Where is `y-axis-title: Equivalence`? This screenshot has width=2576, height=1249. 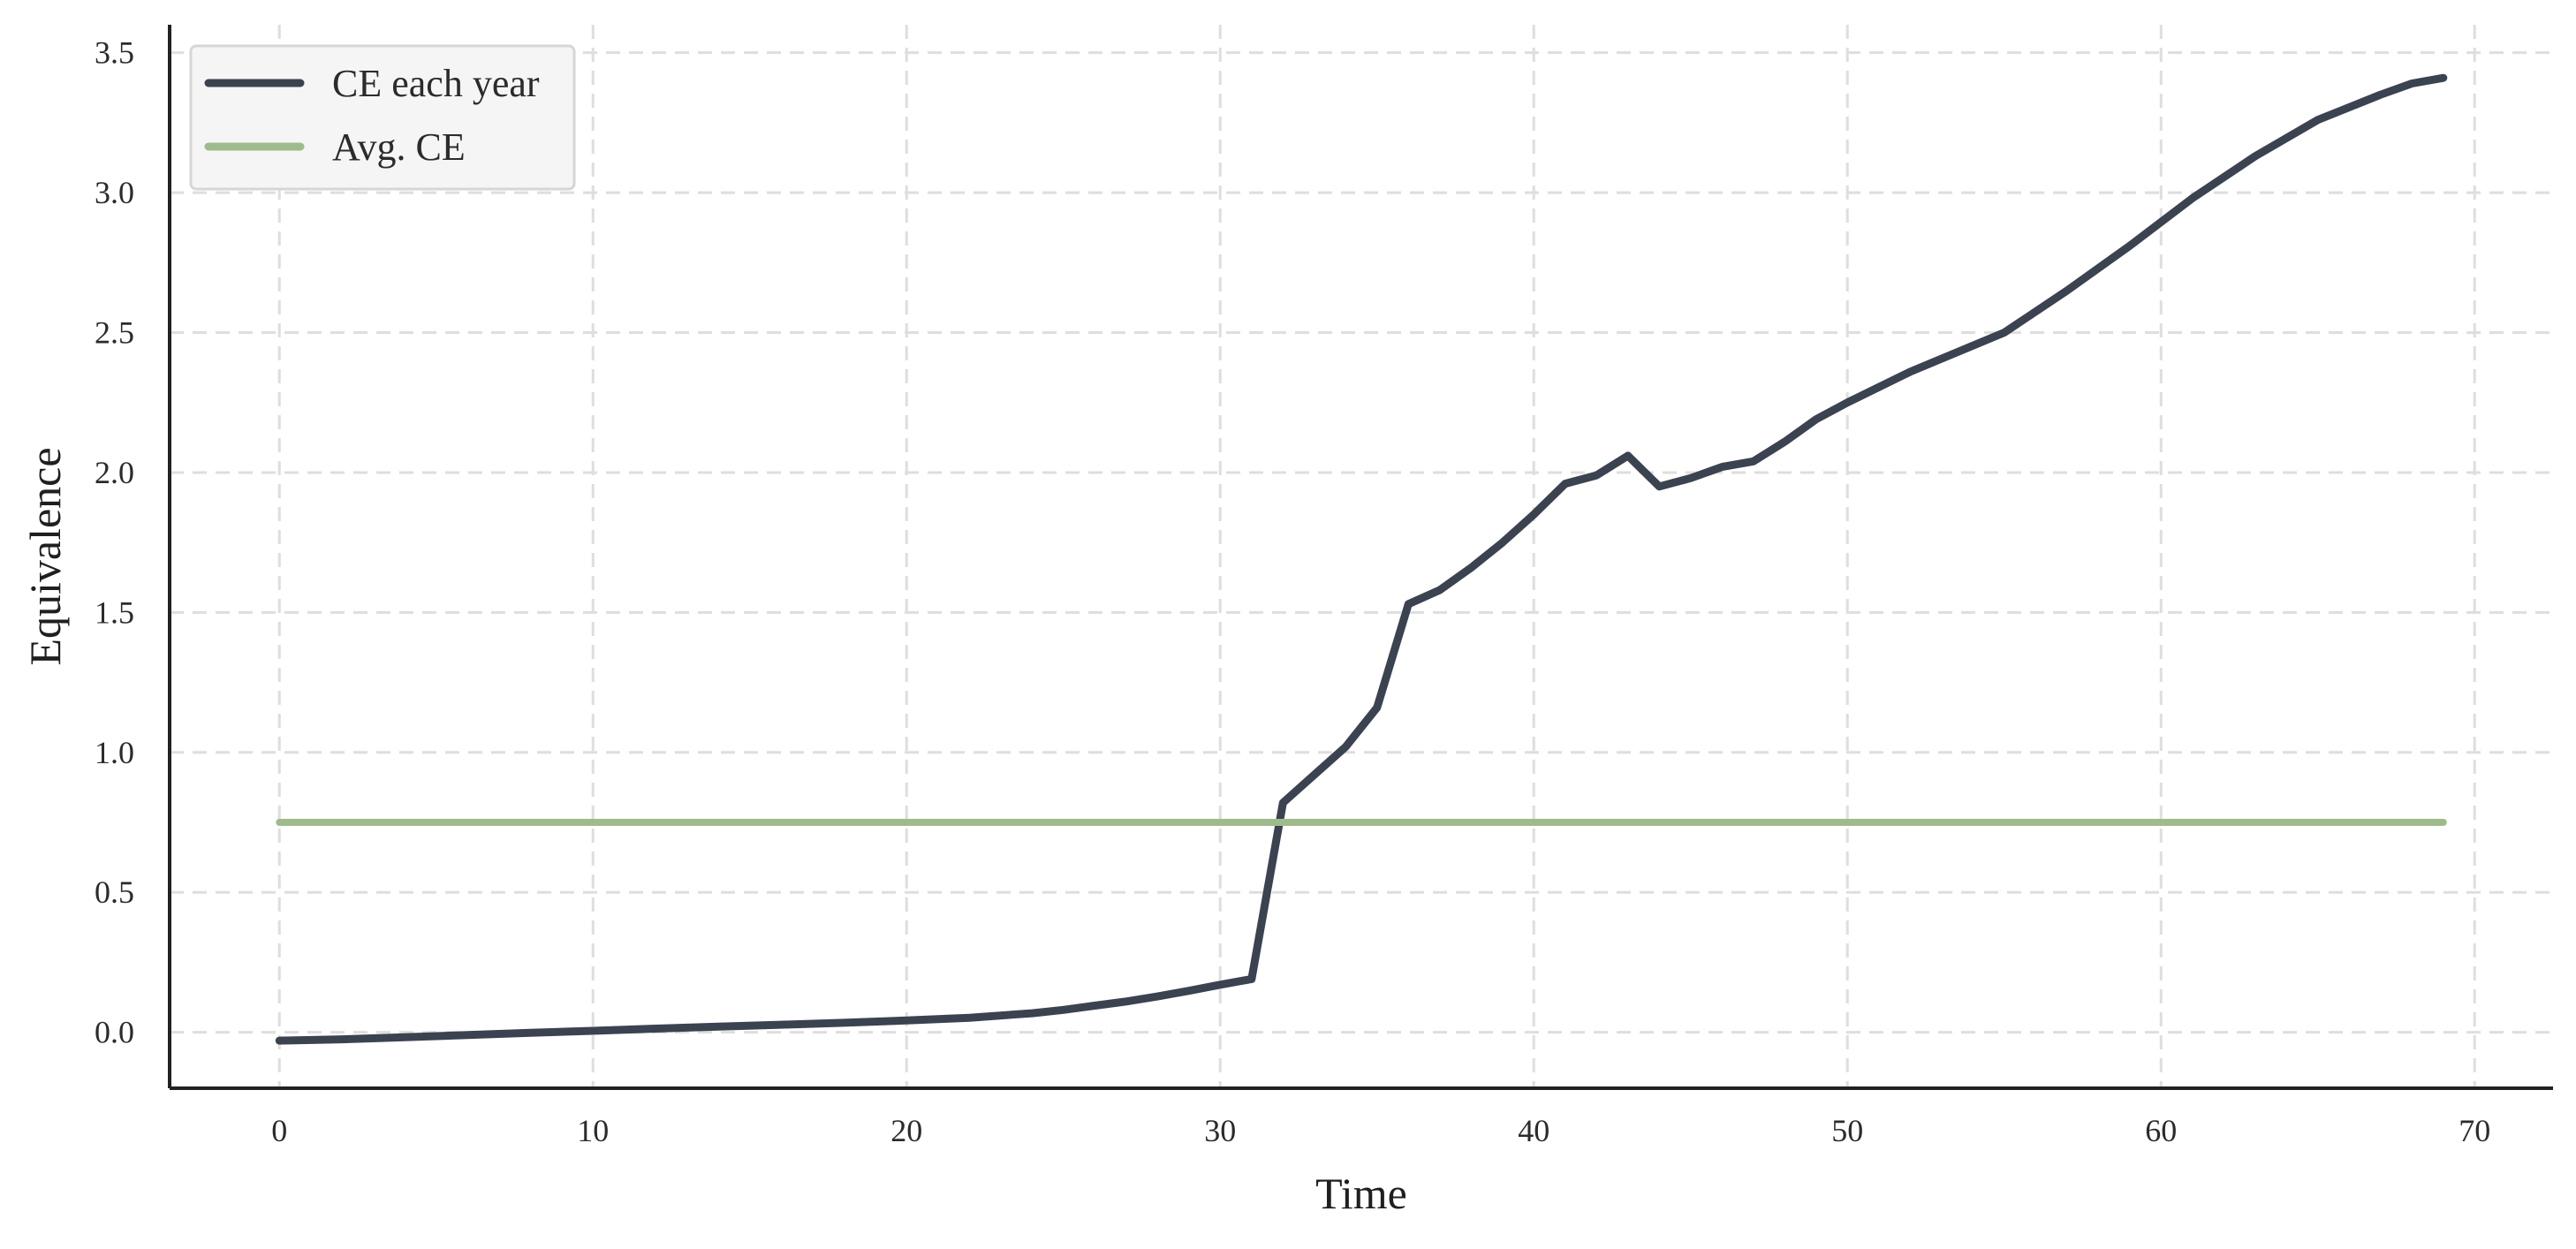 y-axis-title: Equivalence is located at coordinates (45, 556).